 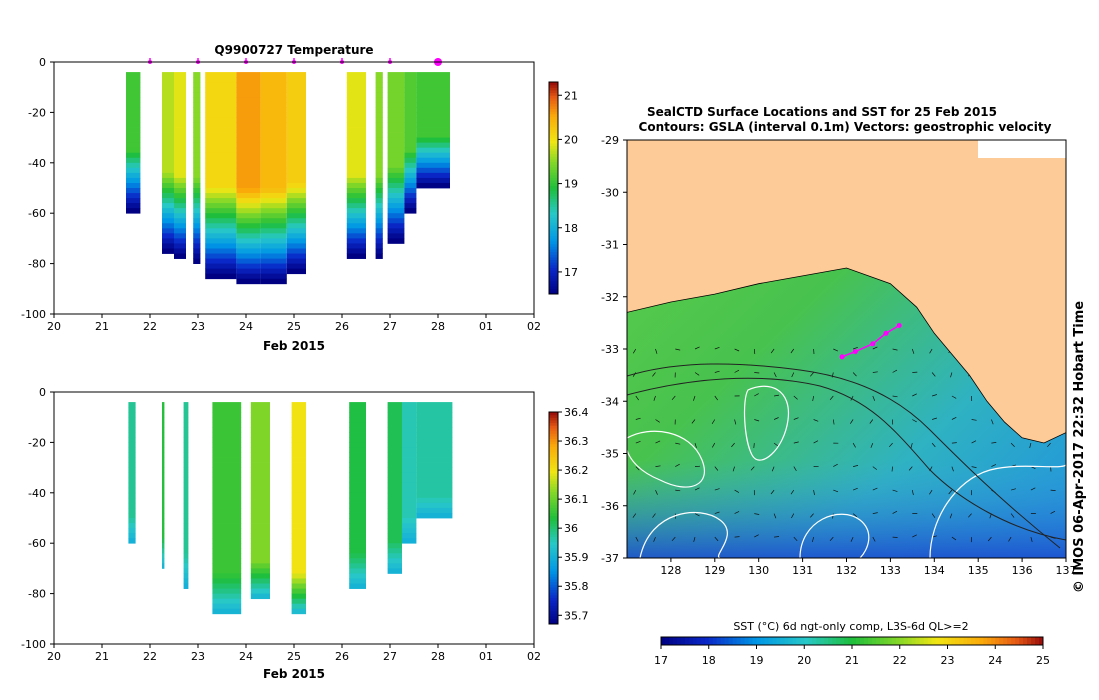 What do you see at coordinates (571, 184) in the screenshot?
I see `colorbar-tick-label: 19` at bounding box center [571, 184].